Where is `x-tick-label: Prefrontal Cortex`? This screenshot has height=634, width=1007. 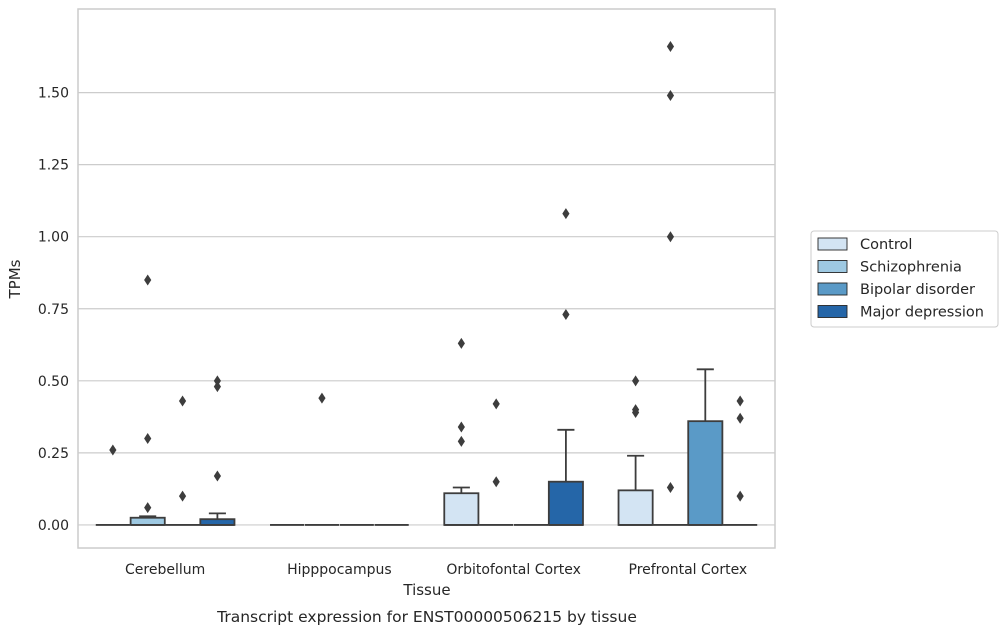
x-tick-label: Prefrontal Cortex is located at coordinates (688, 570).